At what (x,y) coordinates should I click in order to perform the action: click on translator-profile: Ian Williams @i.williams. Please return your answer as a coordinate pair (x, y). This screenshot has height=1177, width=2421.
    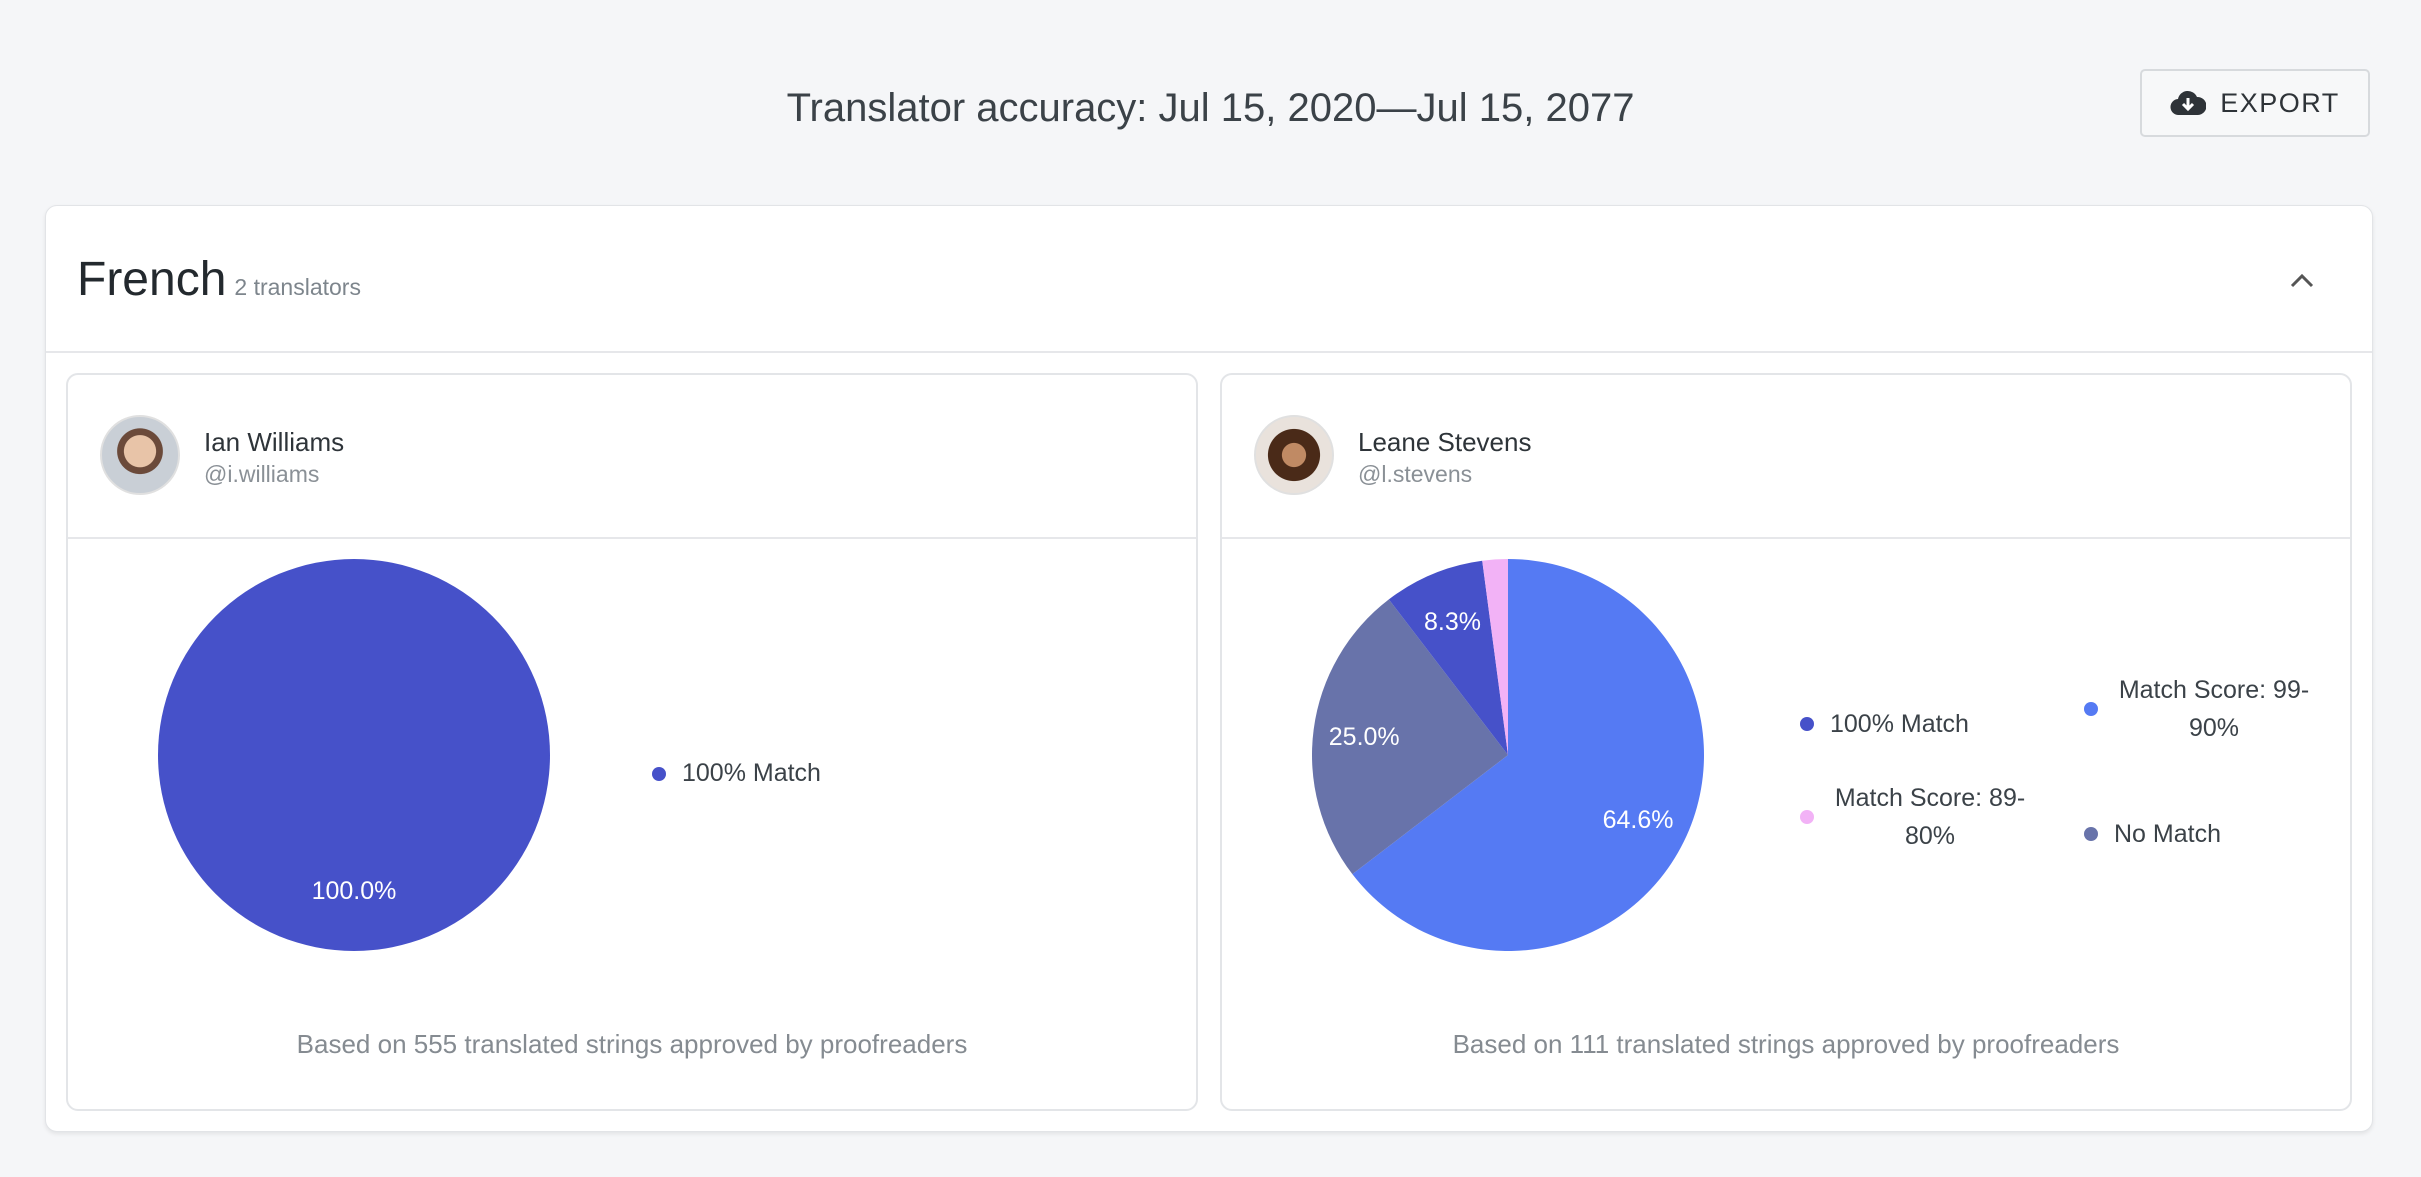
    Looking at the image, I should click on (632, 457).